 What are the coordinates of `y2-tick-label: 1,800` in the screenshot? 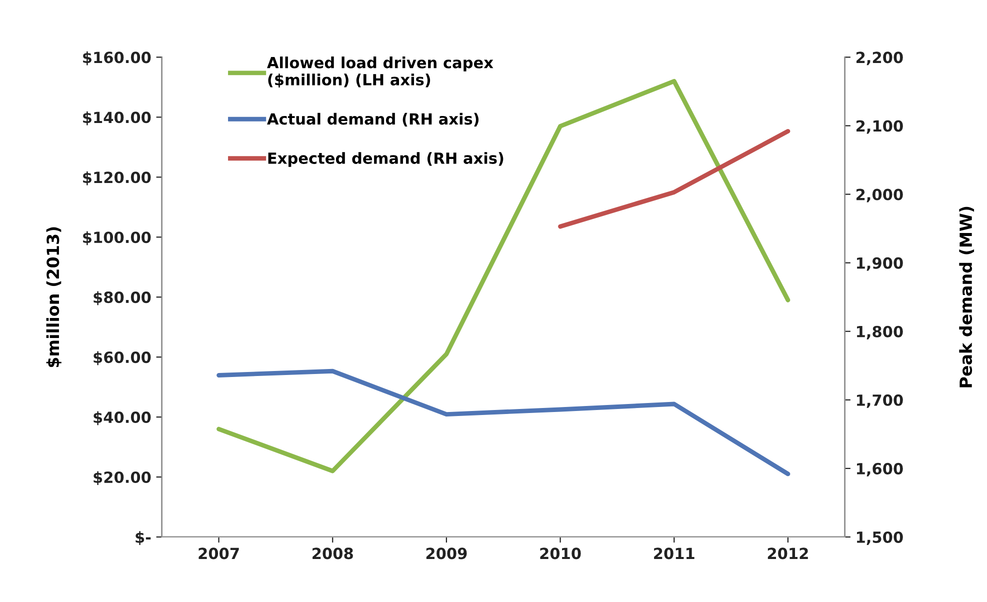 It's located at (880, 333).